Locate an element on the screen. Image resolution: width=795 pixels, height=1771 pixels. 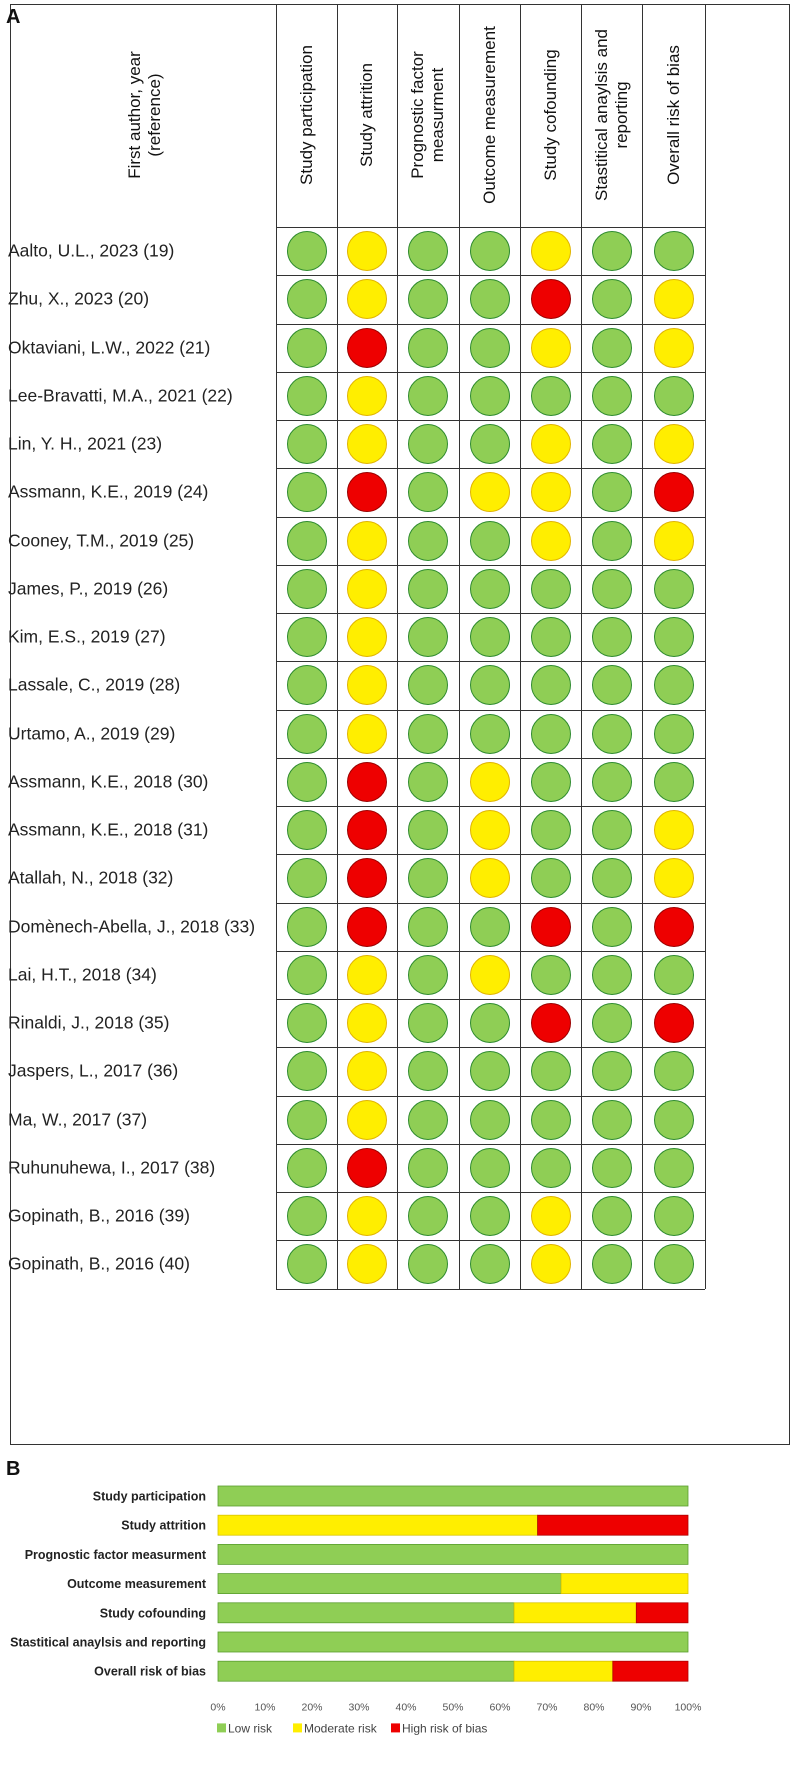
study-label: Atallah, N., 2018 (32) is located at coordinates (91, 877).